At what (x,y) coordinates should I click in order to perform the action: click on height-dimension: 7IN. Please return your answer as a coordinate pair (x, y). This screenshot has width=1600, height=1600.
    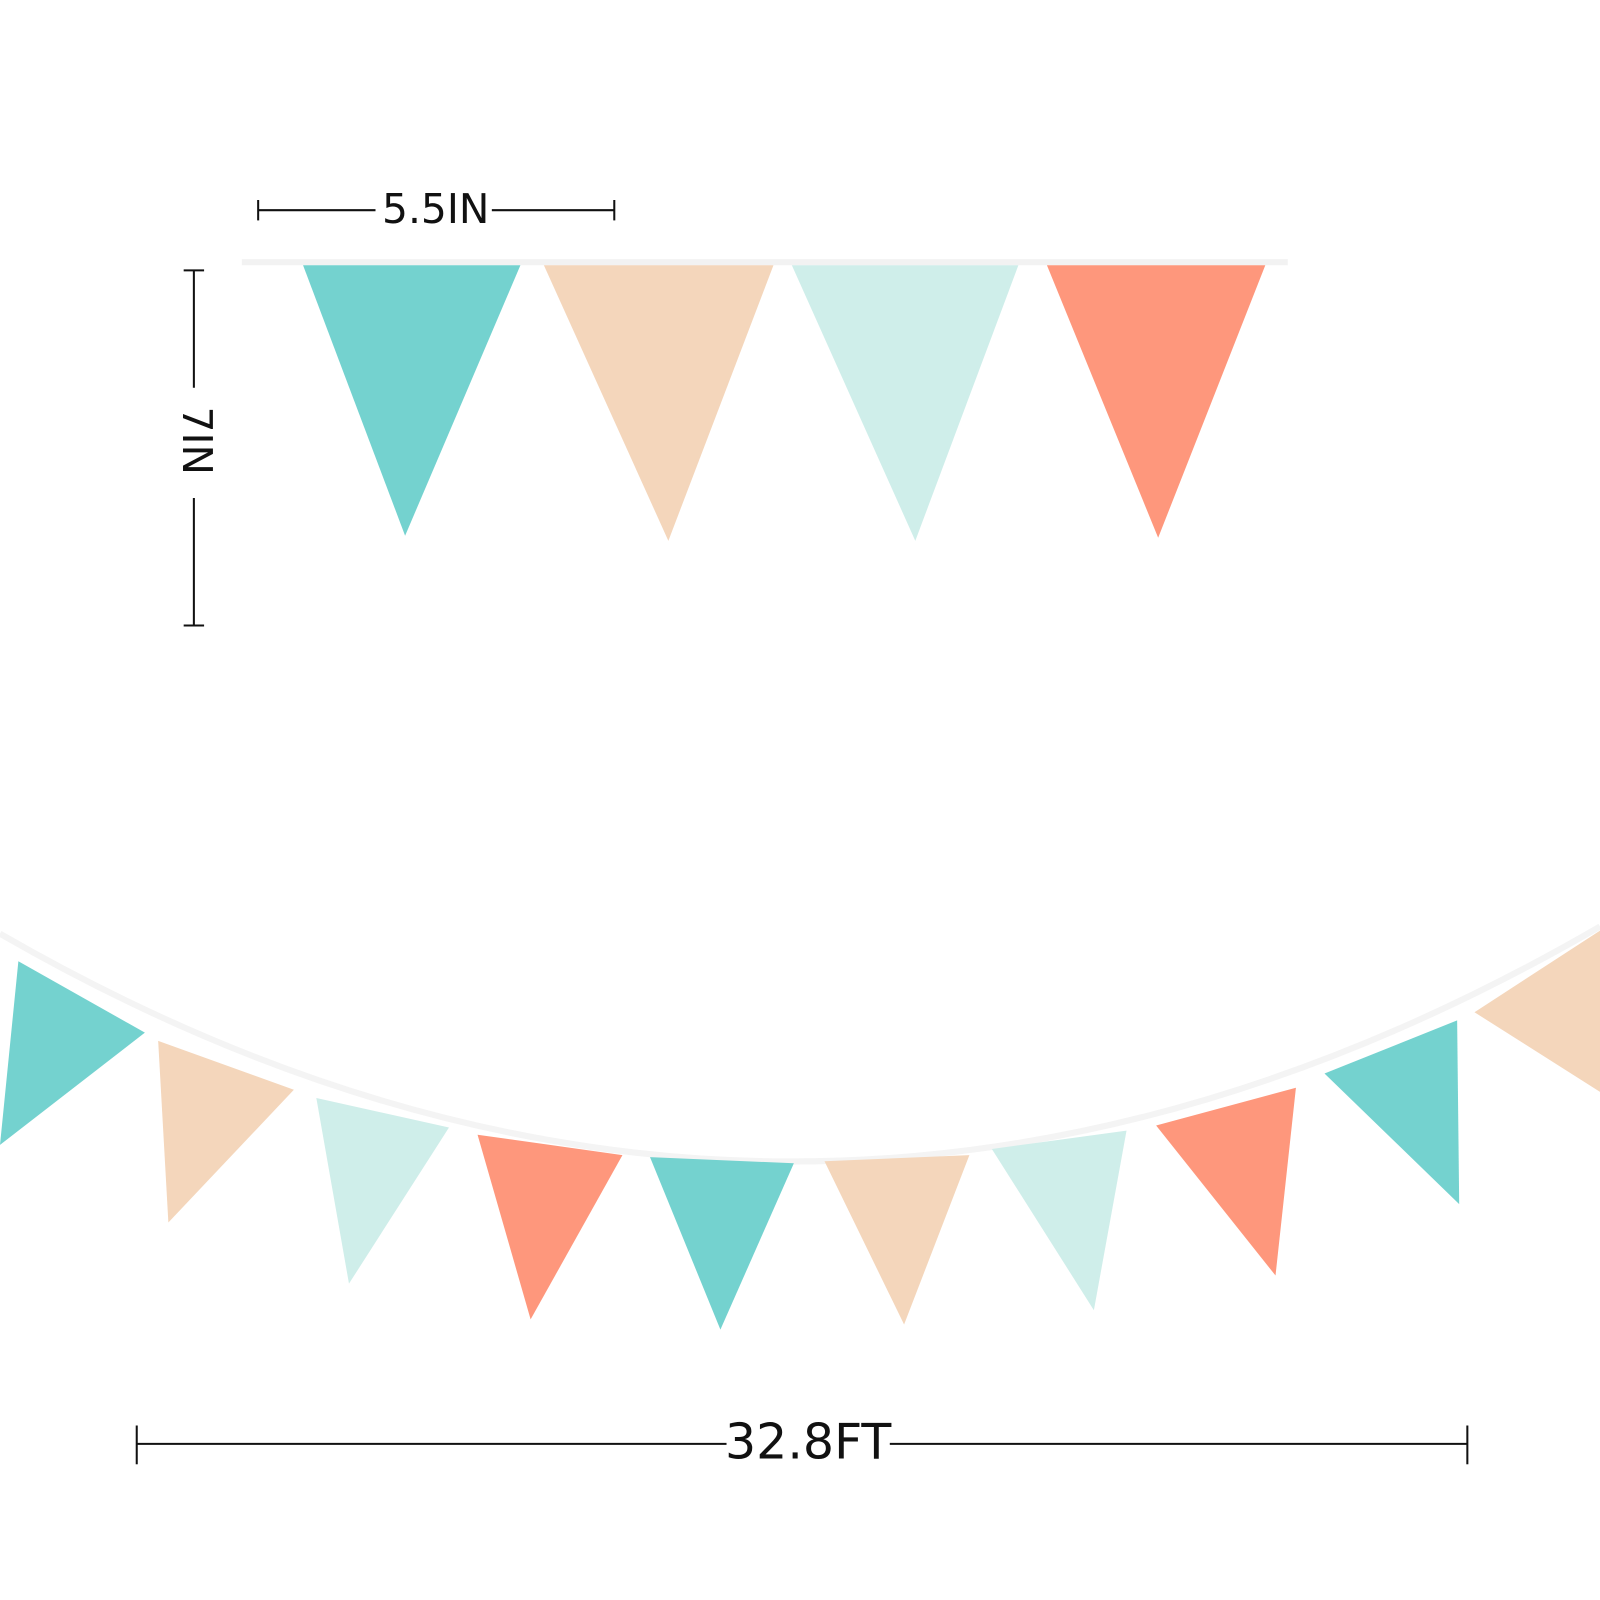
    Looking at the image, I should click on (197, 448).